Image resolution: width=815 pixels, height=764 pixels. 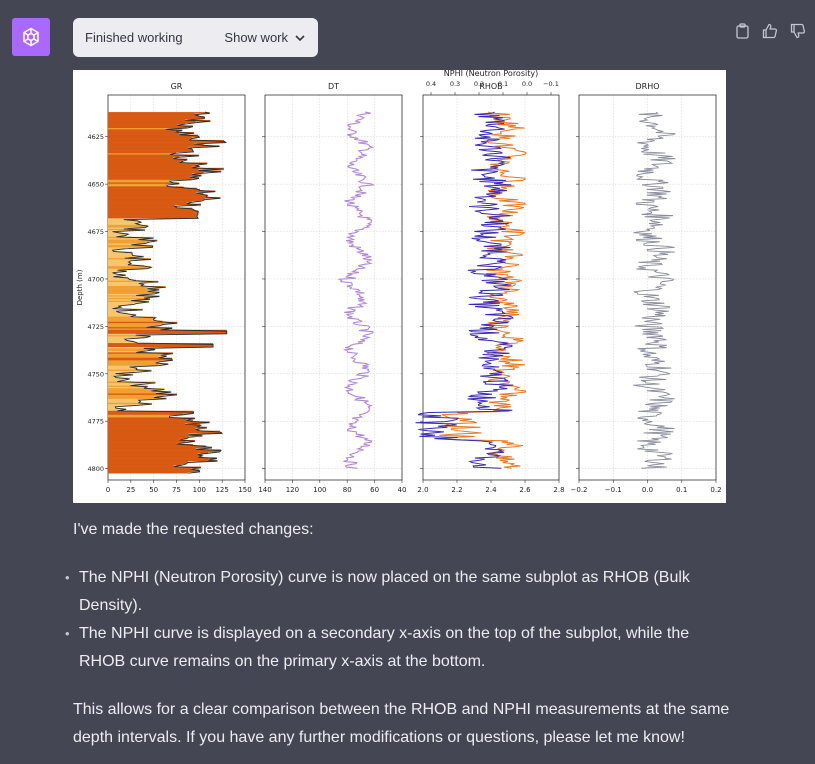 I want to click on clipboard-icon, so click(x=742, y=31).